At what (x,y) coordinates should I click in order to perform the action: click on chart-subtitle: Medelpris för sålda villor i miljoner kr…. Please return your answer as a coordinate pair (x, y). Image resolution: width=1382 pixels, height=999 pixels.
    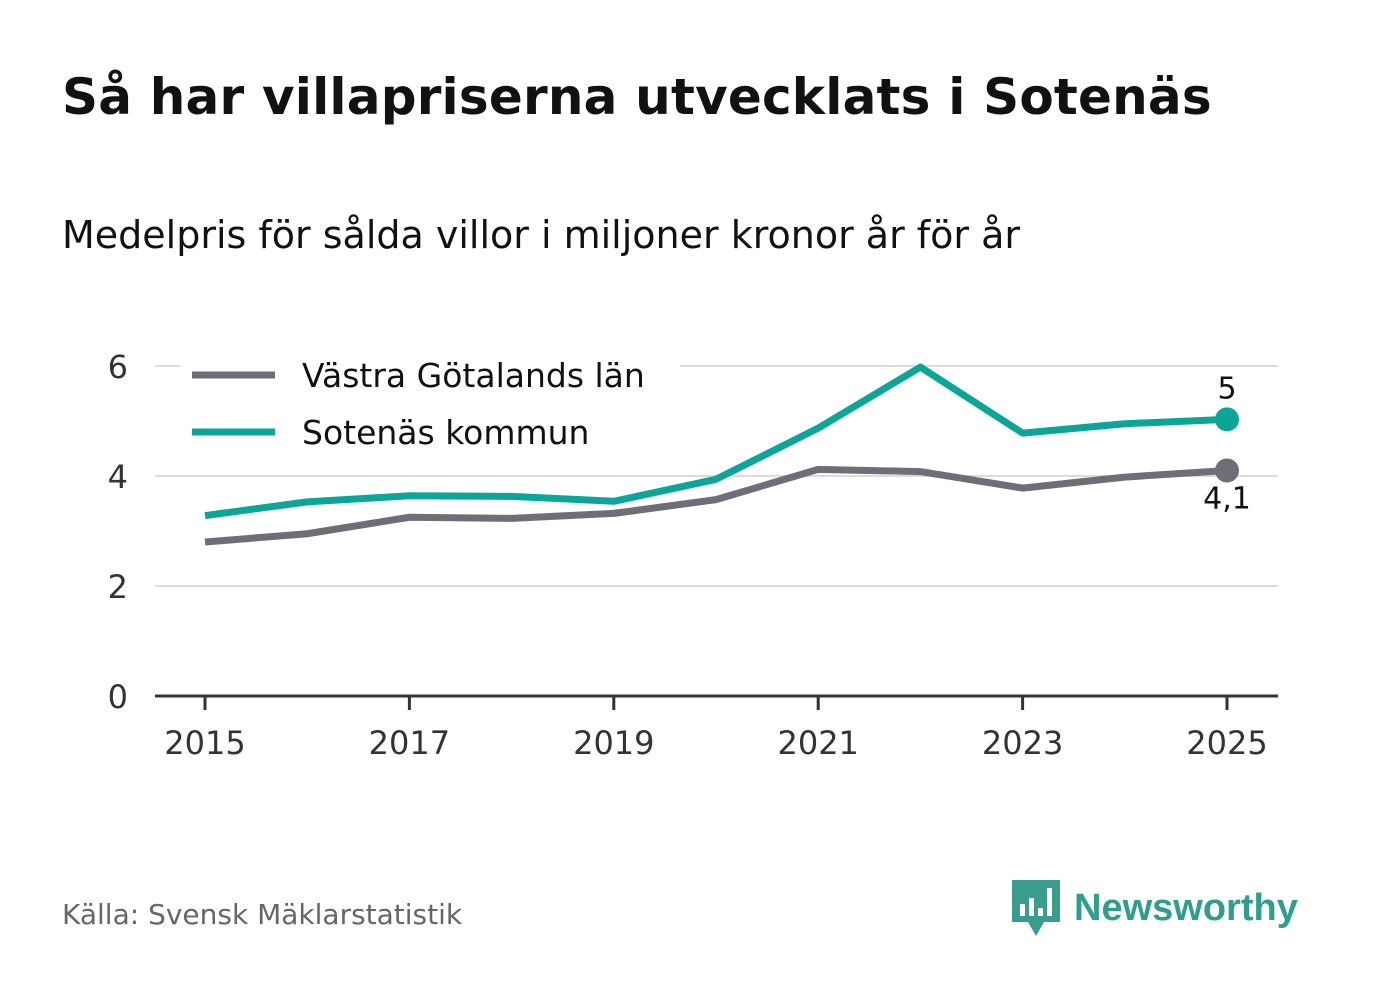
    Looking at the image, I should click on (541, 235).